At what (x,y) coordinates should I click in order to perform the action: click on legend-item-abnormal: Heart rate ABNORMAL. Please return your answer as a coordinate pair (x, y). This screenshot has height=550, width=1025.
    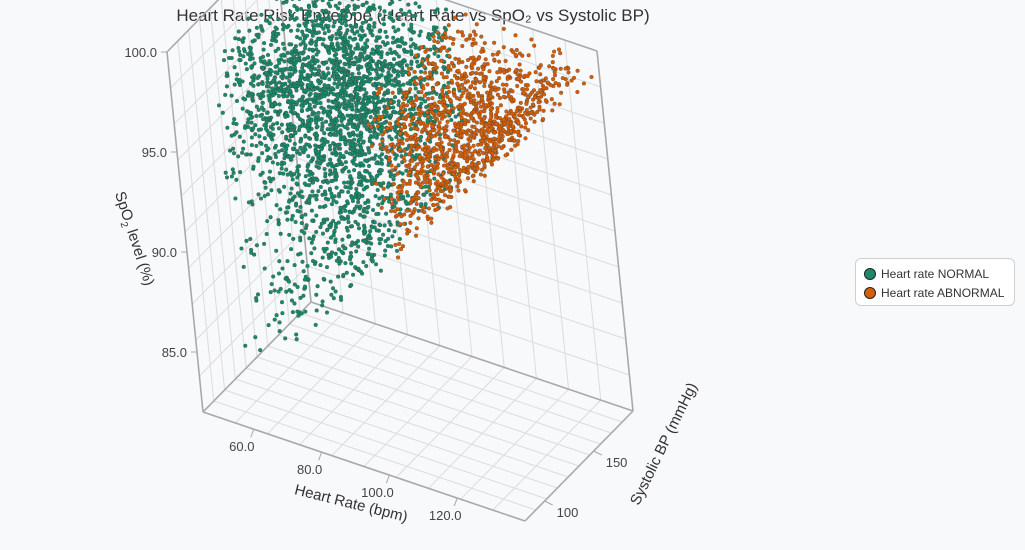
    Looking at the image, I should click on (935, 292).